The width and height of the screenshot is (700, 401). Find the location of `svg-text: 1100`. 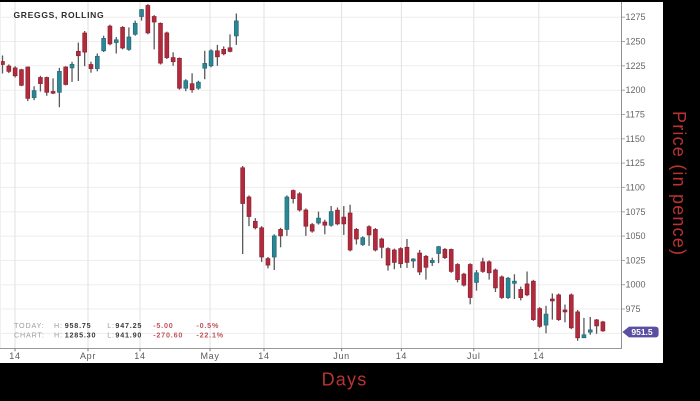

svg-text: 1100 is located at coordinates (635, 187).